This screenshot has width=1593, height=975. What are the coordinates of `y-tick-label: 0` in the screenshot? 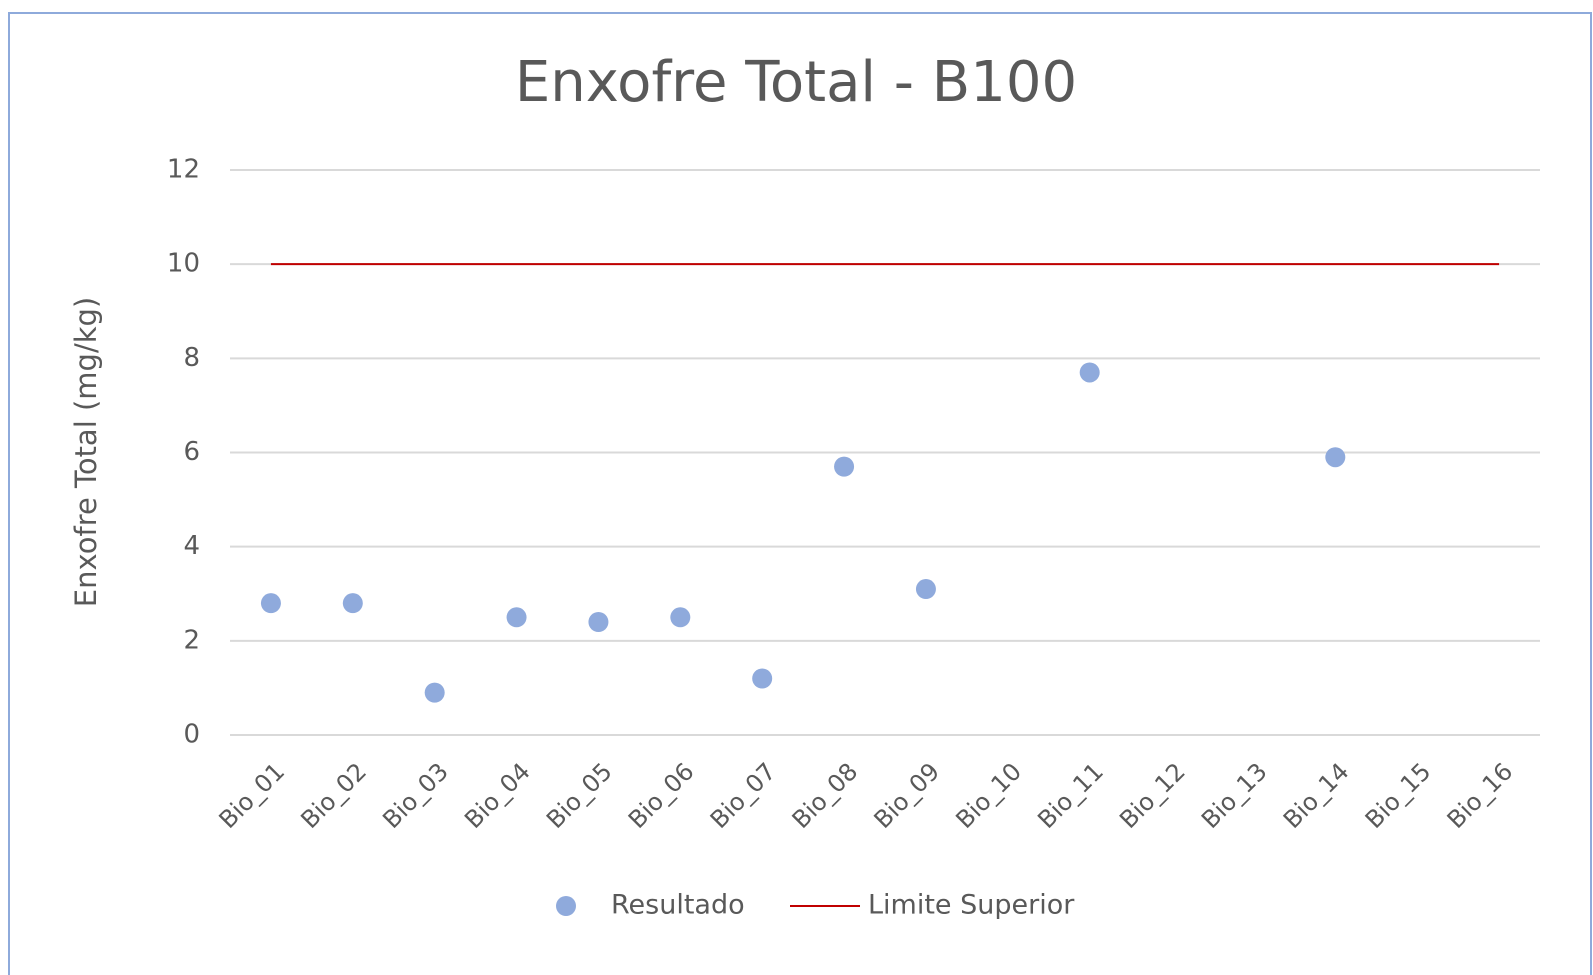 It's located at (191, 735).